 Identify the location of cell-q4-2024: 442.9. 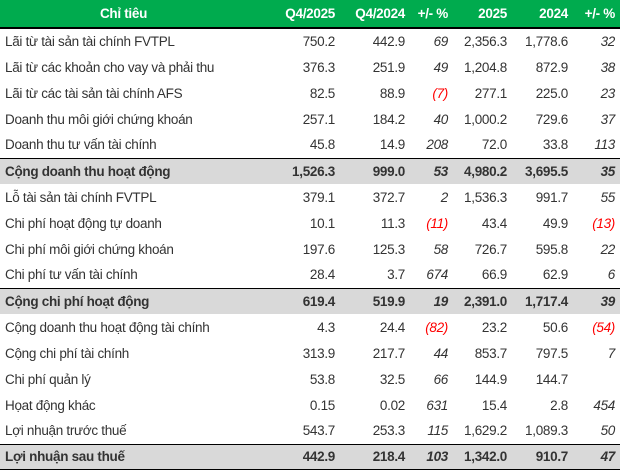
(389, 41).